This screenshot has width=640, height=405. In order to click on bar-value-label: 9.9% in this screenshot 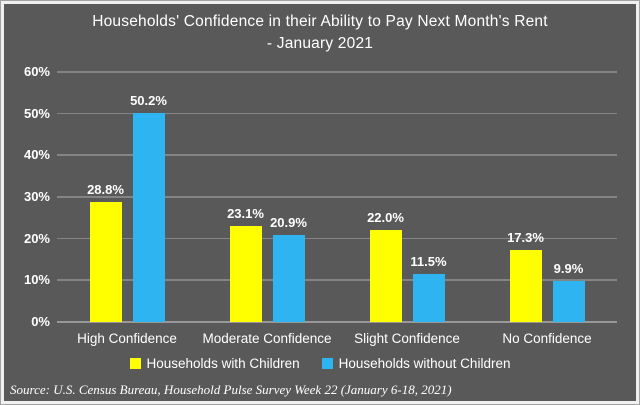, I will do `click(568, 268)`.